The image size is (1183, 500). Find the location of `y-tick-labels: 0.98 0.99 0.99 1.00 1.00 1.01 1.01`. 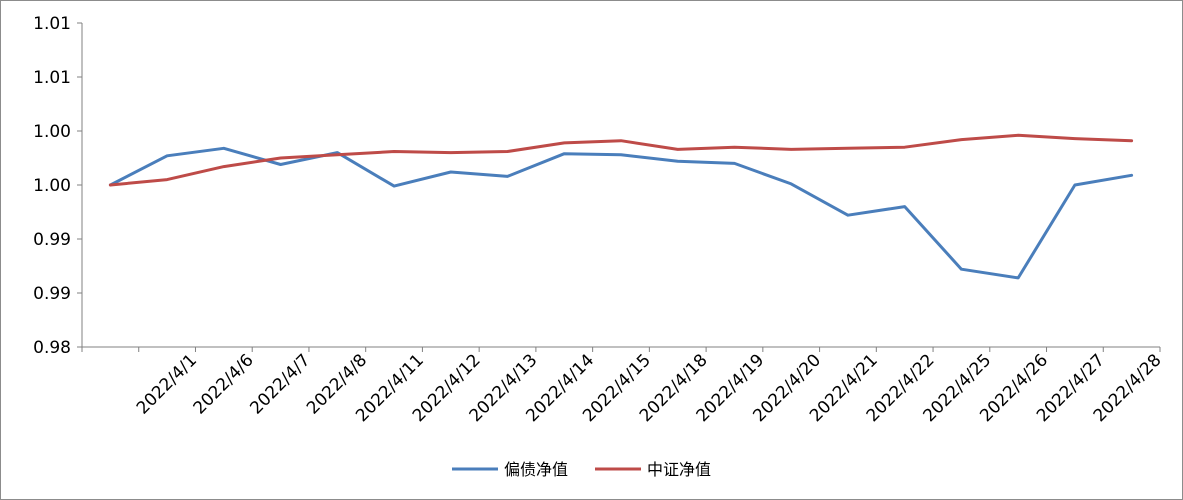

y-tick-labels: 0.98 0.99 0.99 1.00 1.00 1.01 1.01 is located at coordinates (52, 186).